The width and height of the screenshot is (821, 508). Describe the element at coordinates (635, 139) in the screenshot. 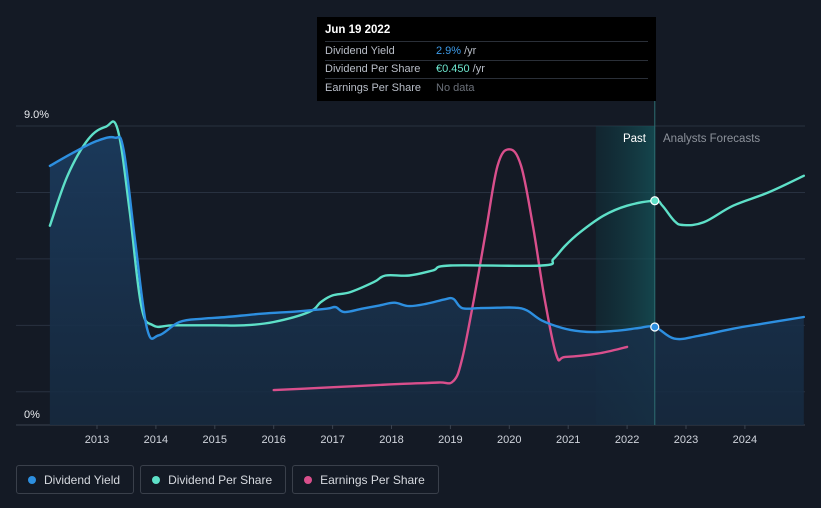

I see `past-region-label: Past` at that location.